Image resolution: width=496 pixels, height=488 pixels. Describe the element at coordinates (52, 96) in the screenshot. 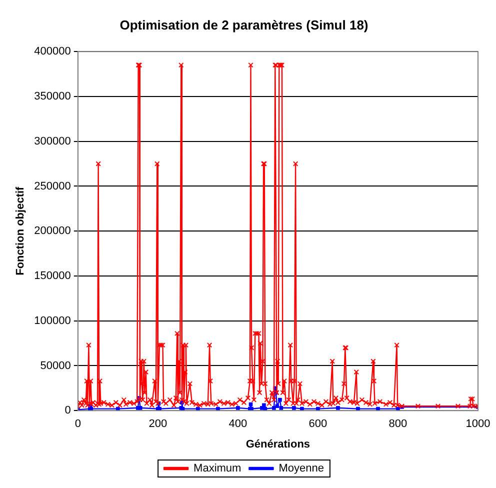

I see `y-tick-label: 350000` at that location.